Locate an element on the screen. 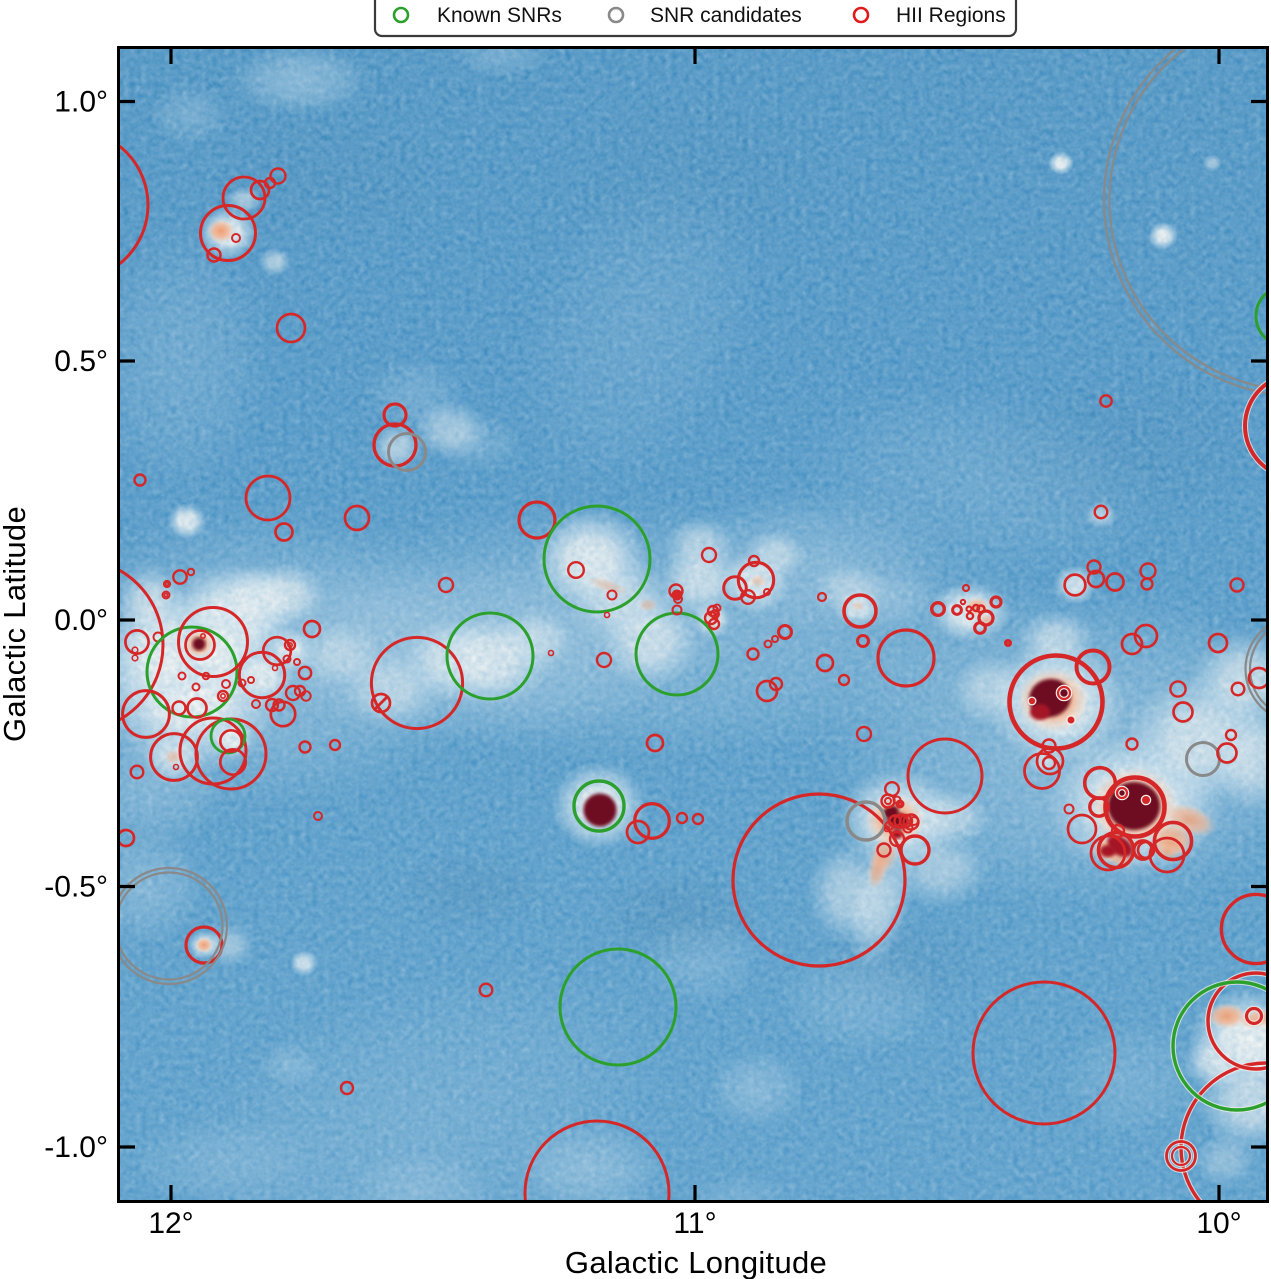 This screenshot has width=1271, height=1279. svg-text: Galactic Longitude is located at coordinates (696, 1262).